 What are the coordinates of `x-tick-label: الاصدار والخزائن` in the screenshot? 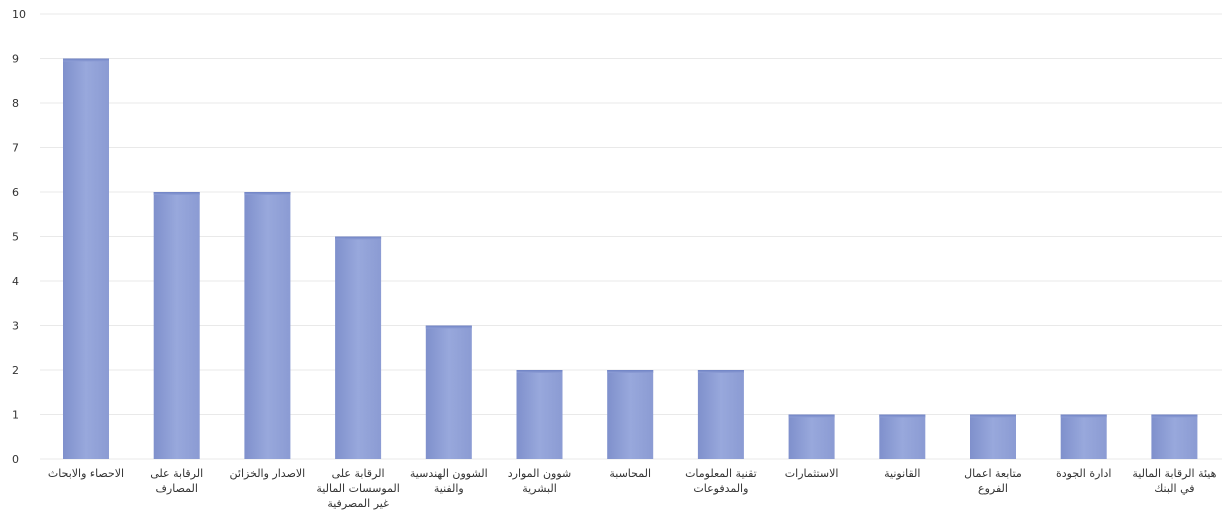 It's located at (268, 473).